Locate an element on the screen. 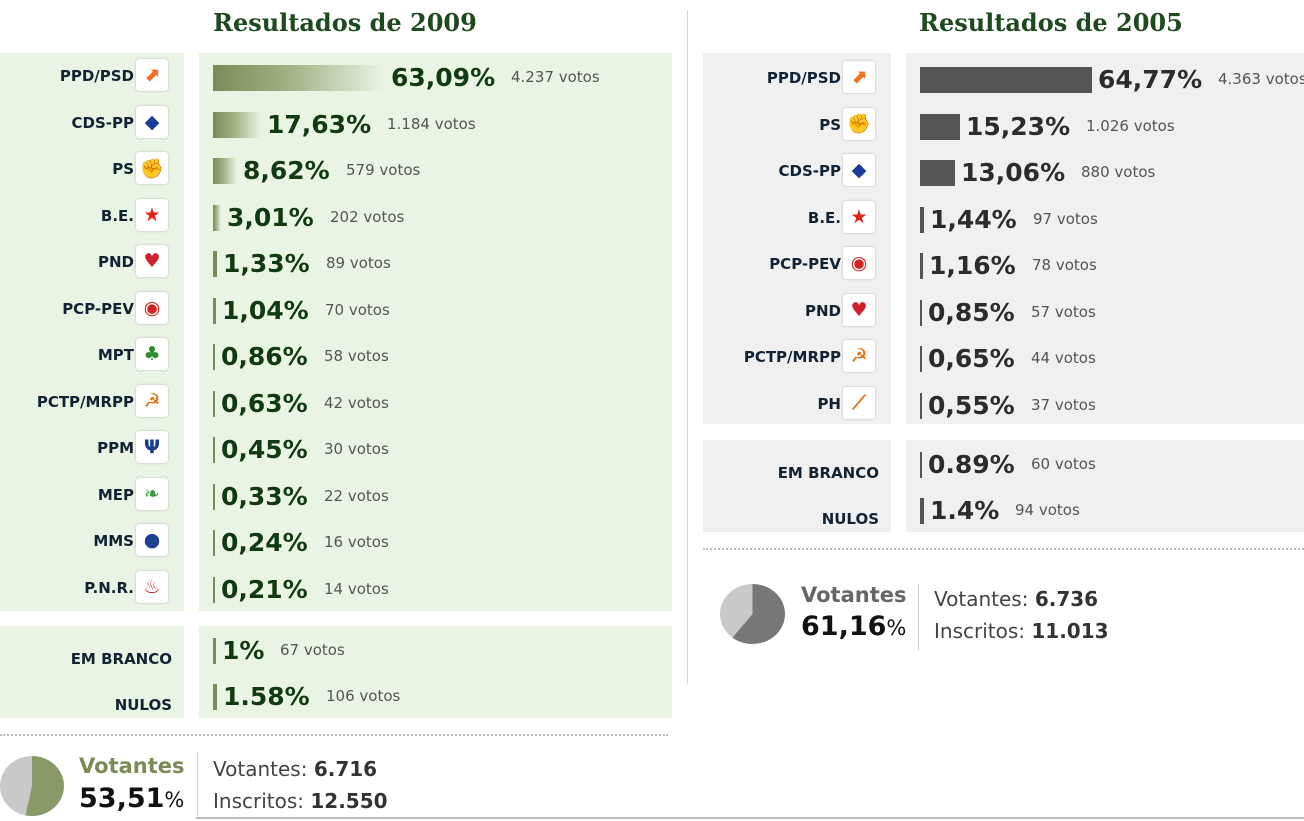 The image size is (1304, 821). party-row: PCTP/MRPP ☭ is located at coordinates (92, 402).